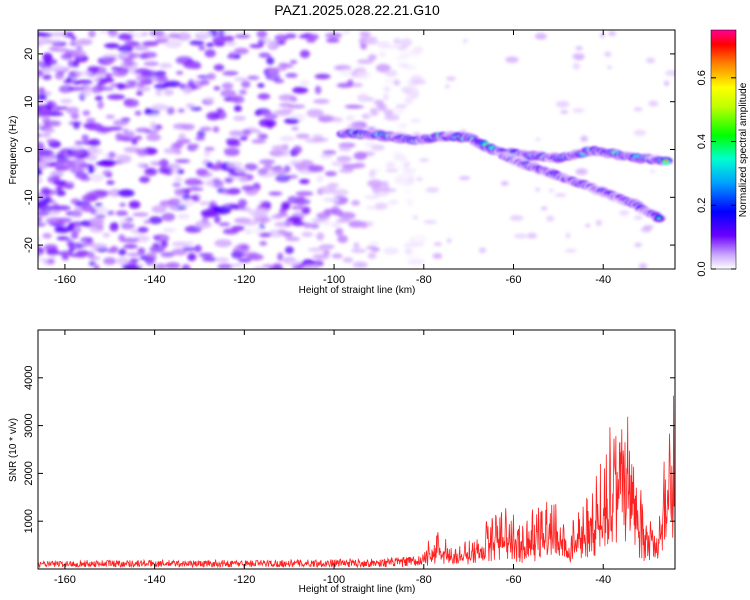  What do you see at coordinates (29, 102) in the screenshot?
I see `y-tick-label: 10` at bounding box center [29, 102].